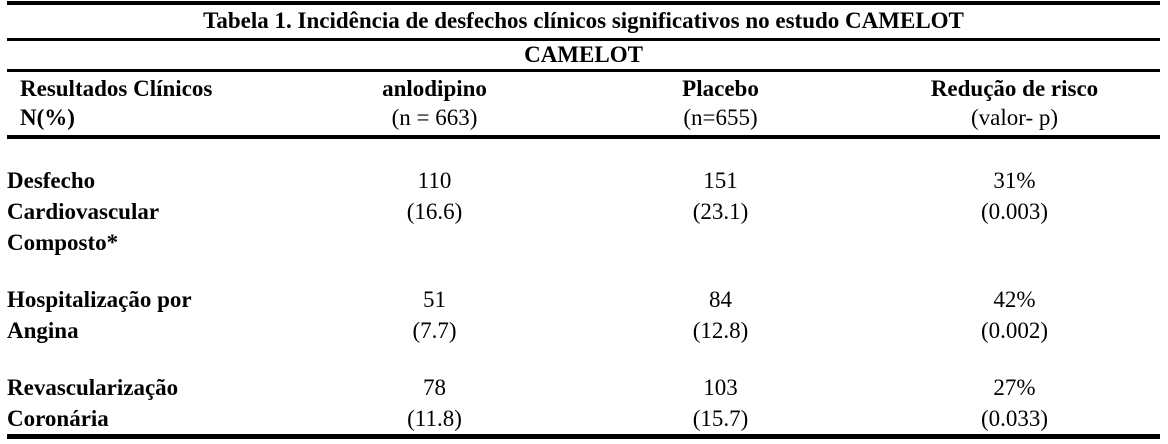 The height and width of the screenshot is (444, 1168). I want to click on cell-placebo: 103 (15.7), so click(720, 405).